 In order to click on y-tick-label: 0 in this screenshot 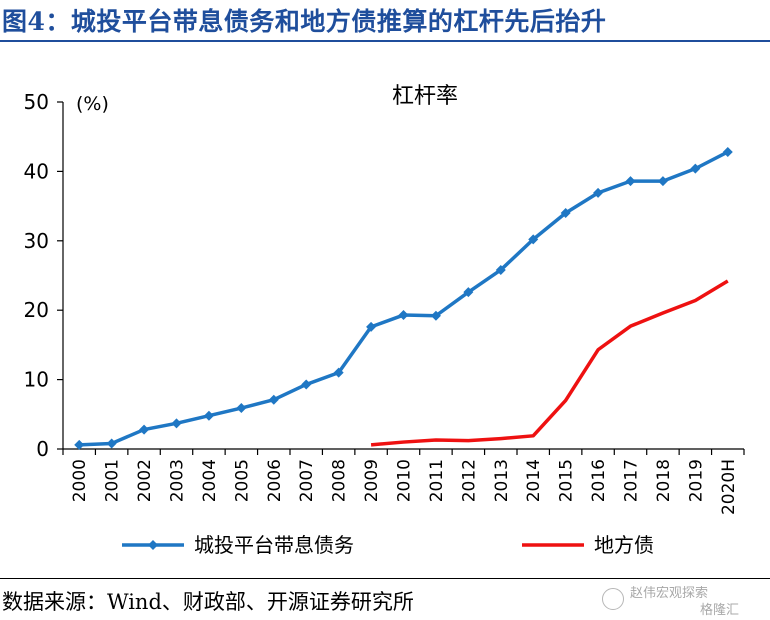, I will do `click(42, 449)`.